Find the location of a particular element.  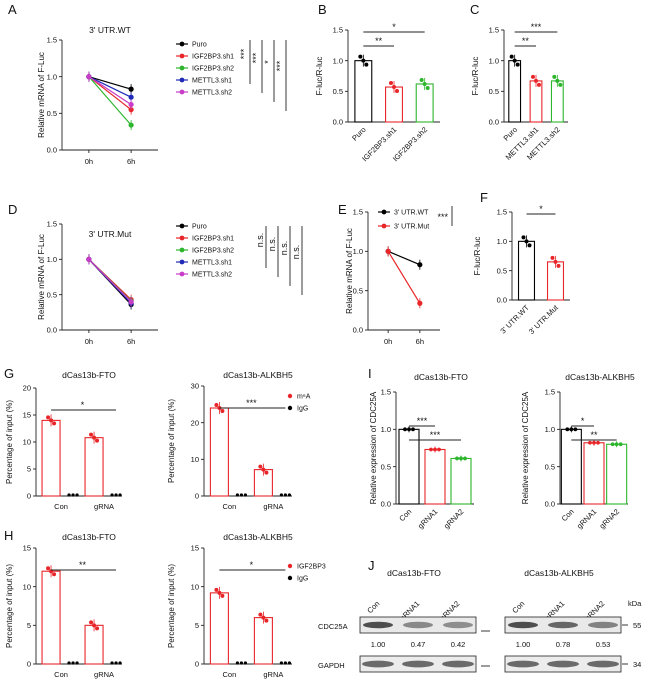

I-right-y-tick-label: 1.0 is located at coordinates (550, 429).